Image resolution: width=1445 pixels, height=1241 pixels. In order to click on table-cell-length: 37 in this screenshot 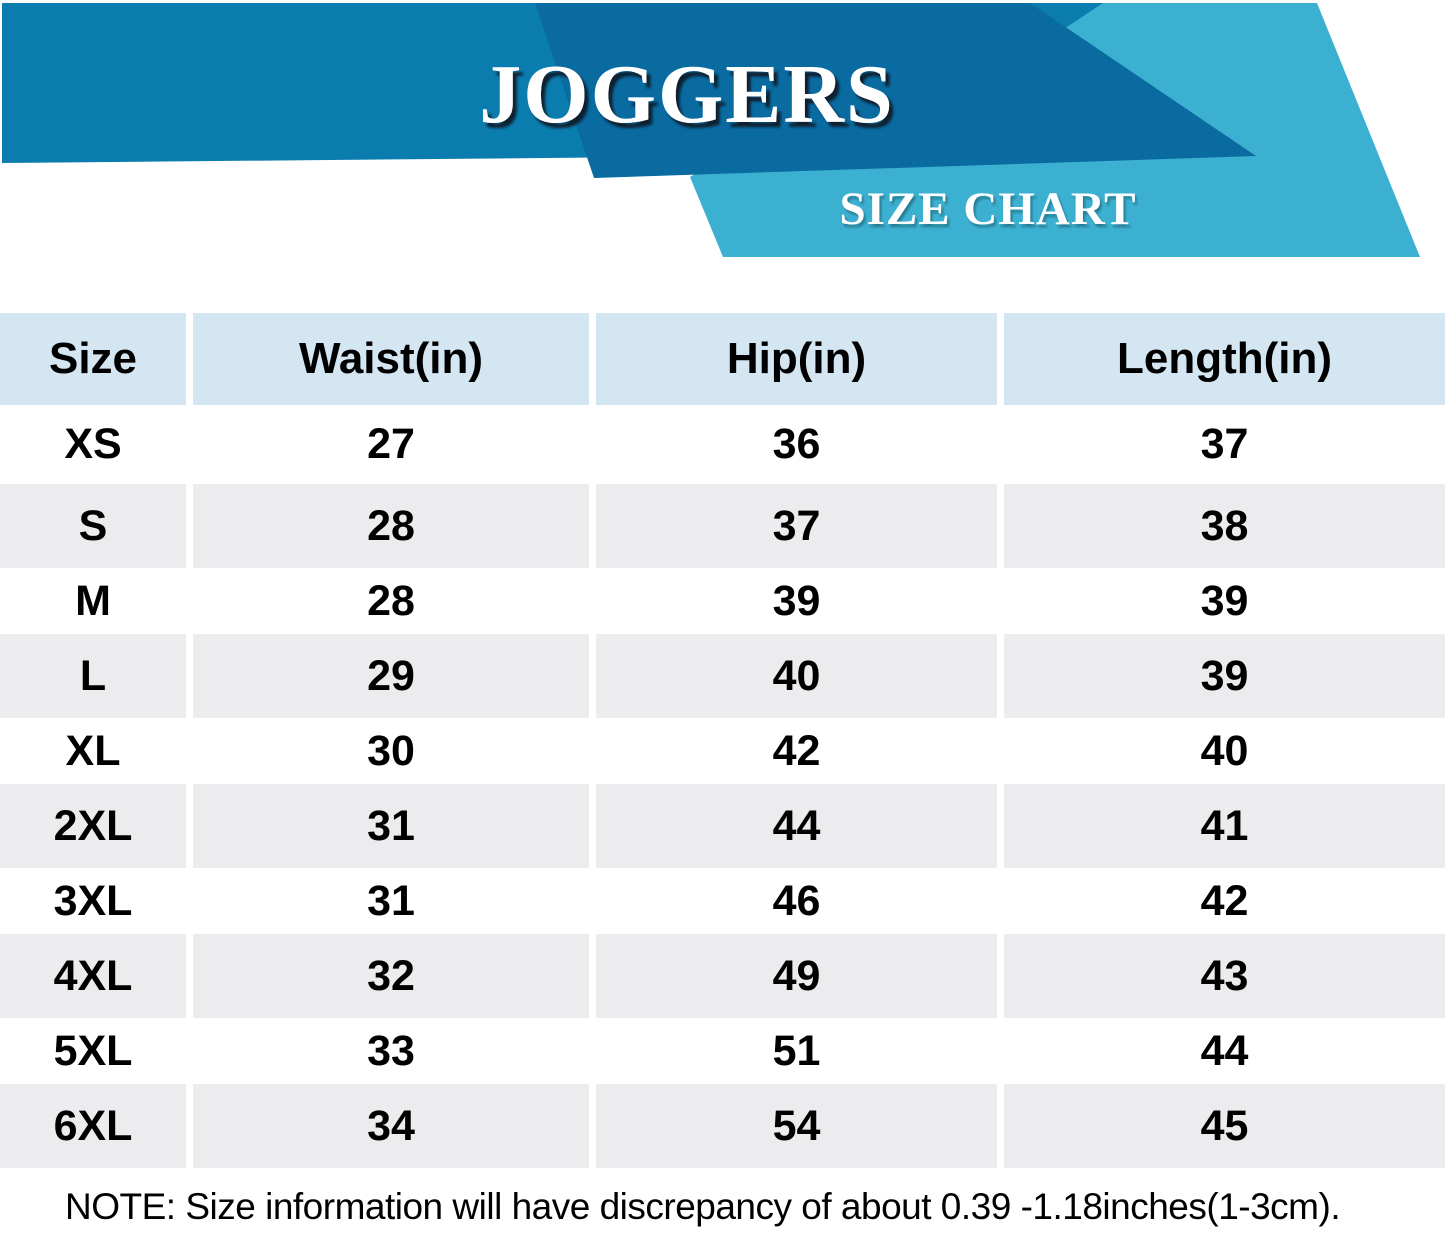, I will do `click(1224, 444)`.